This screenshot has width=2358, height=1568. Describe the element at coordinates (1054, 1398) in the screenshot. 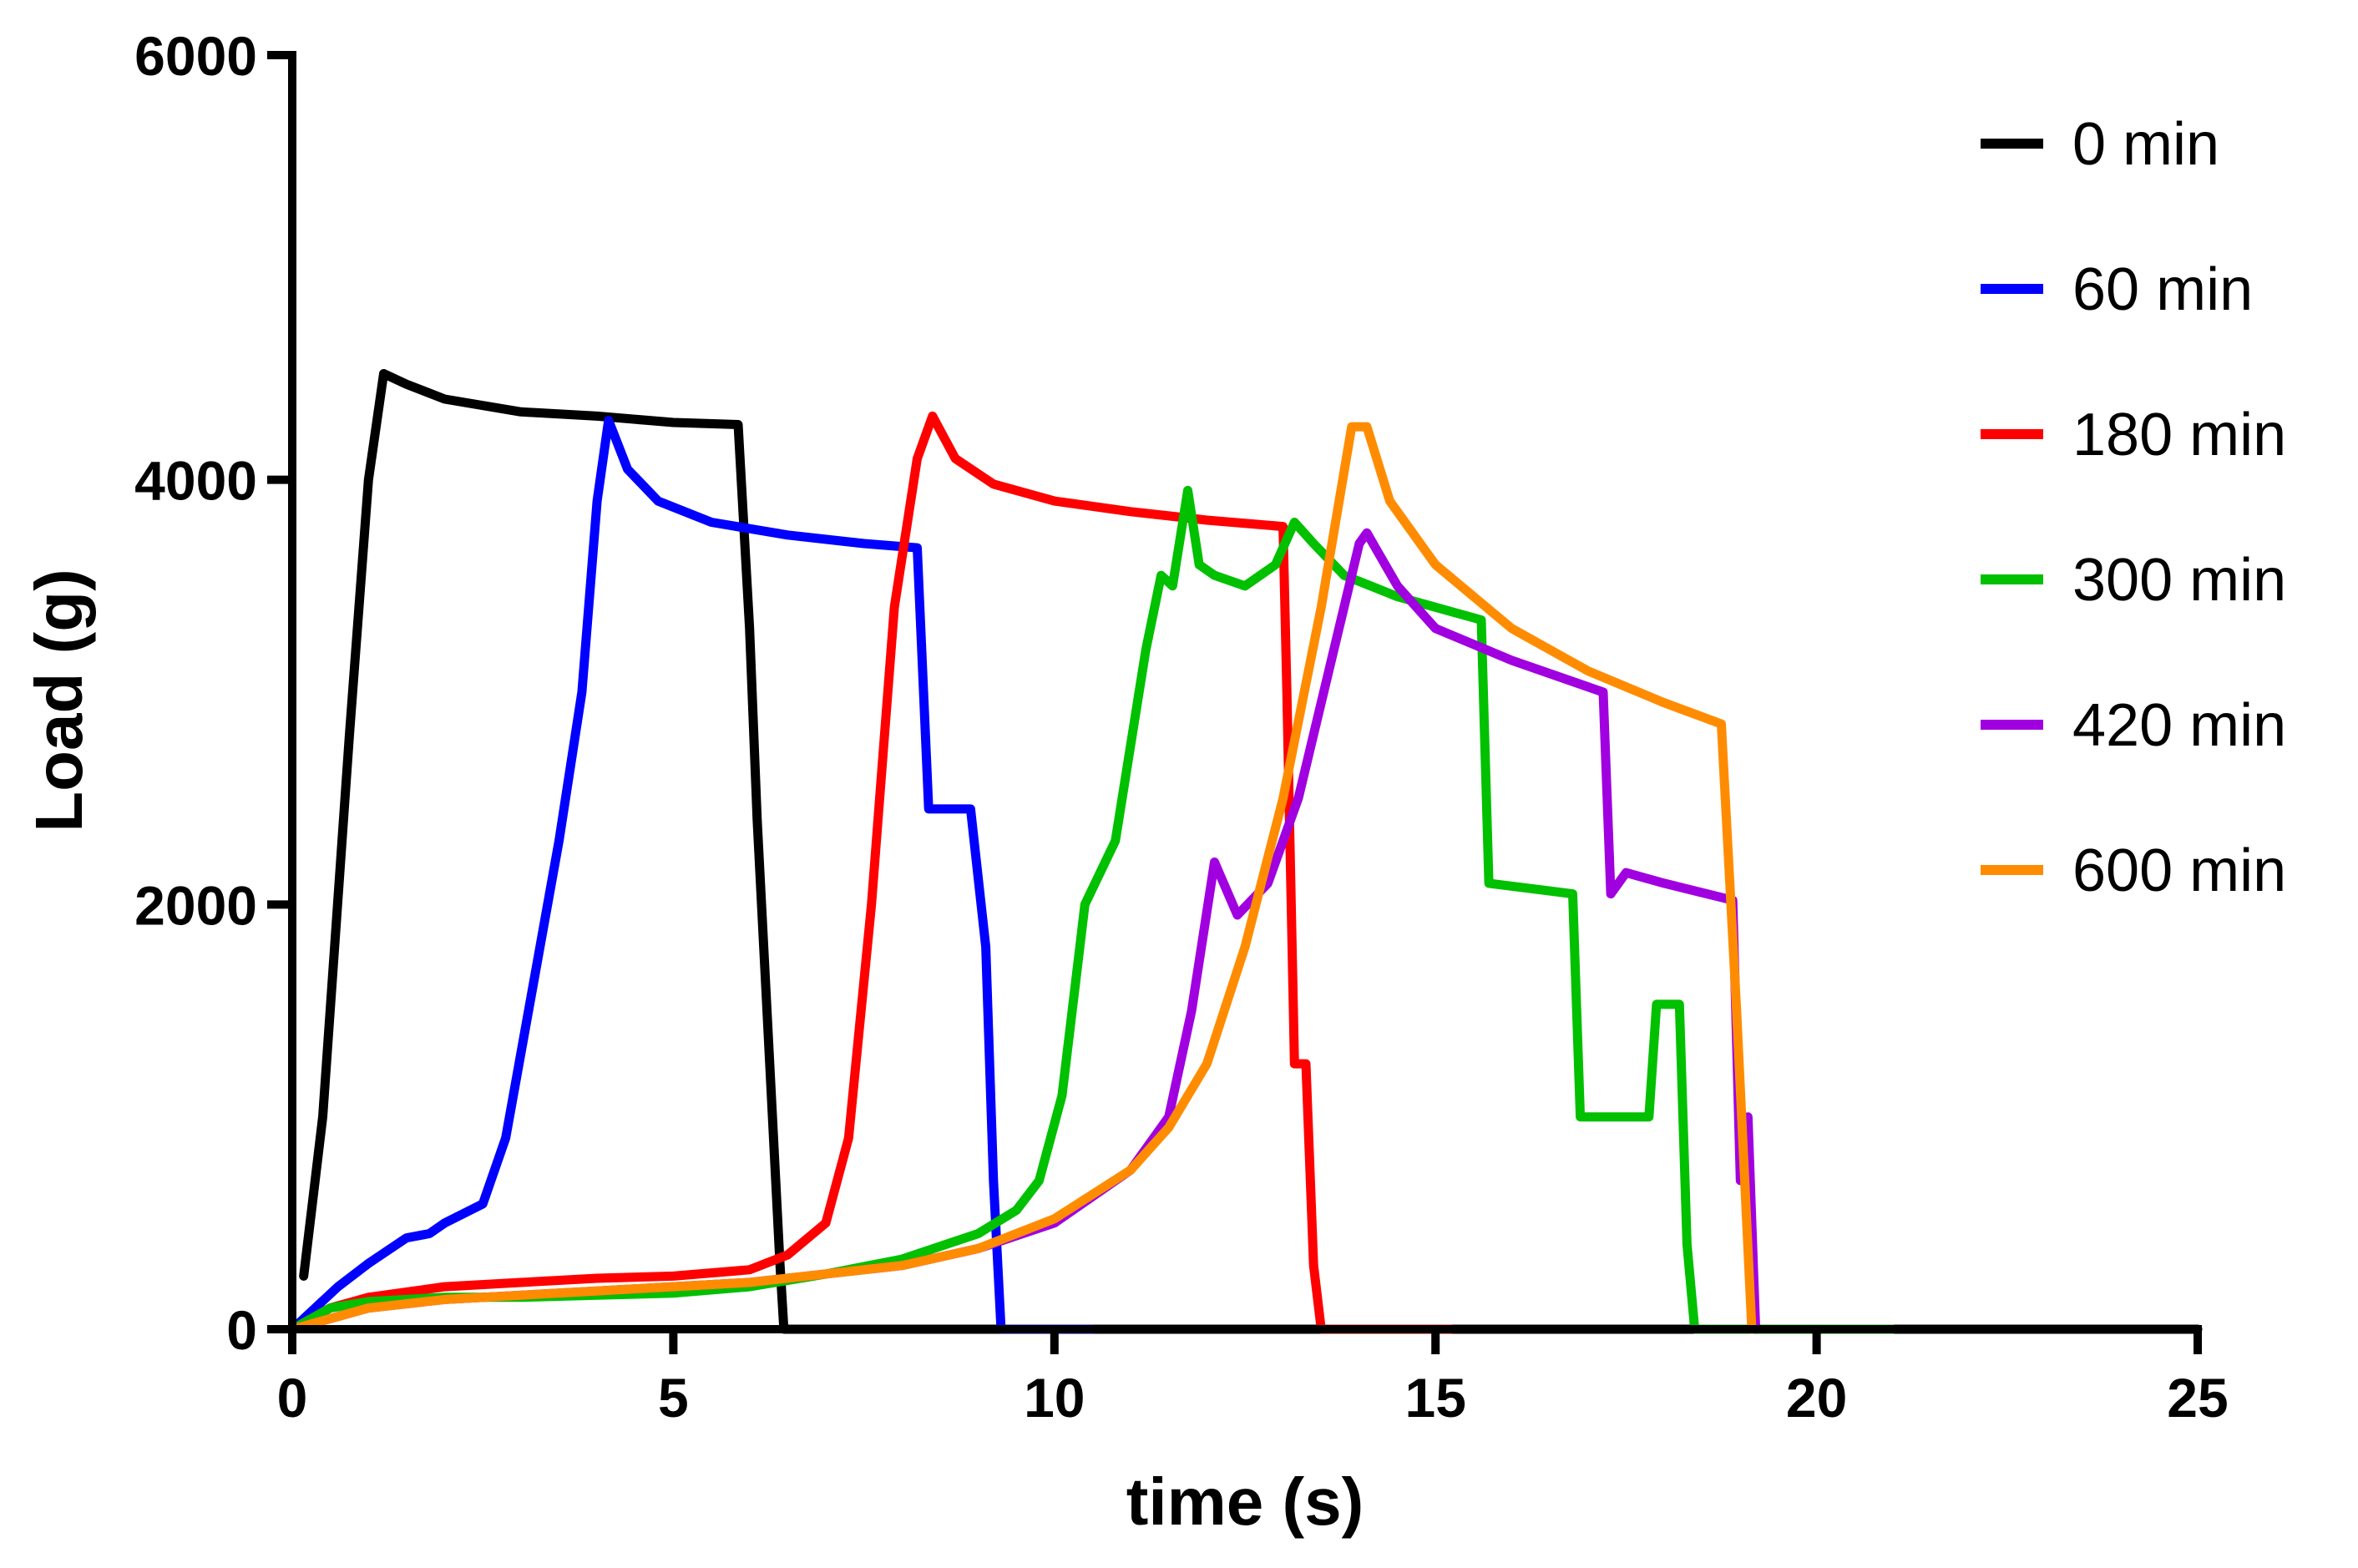

I see `x-tick-label: 10` at that location.